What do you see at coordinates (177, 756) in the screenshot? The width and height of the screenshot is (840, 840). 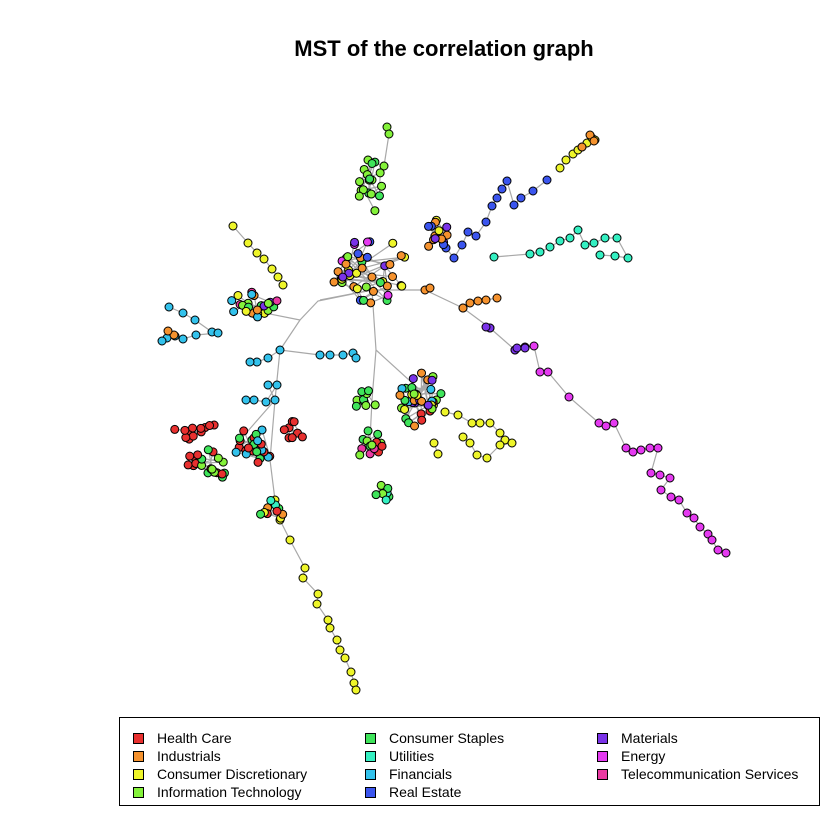 I see `legend-item-industrials: Industrials` at bounding box center [177, 756].